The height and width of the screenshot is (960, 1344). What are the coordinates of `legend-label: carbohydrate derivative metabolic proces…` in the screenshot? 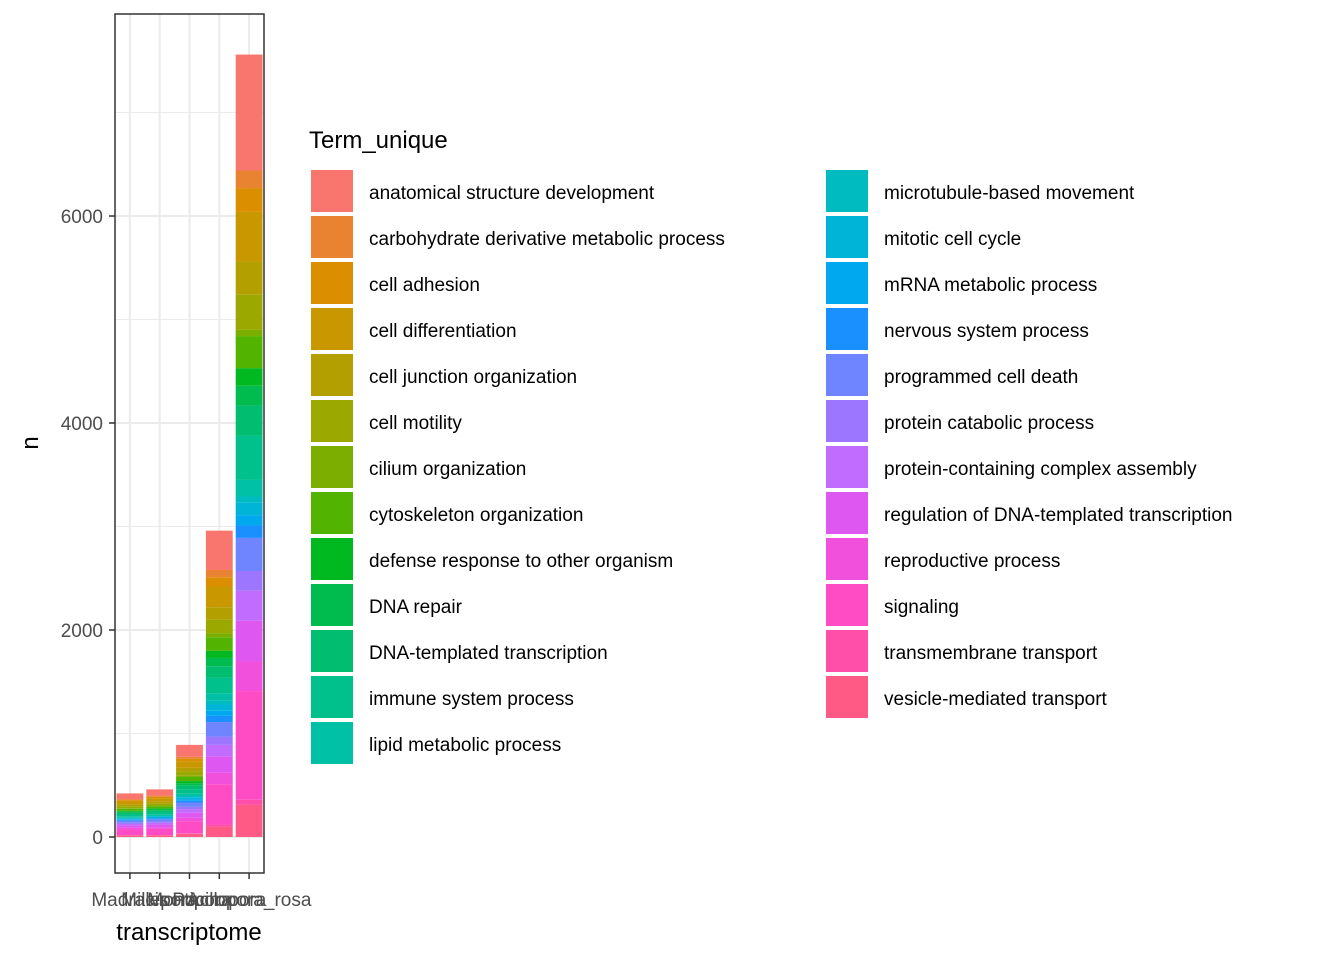 It's located at (547, 239).